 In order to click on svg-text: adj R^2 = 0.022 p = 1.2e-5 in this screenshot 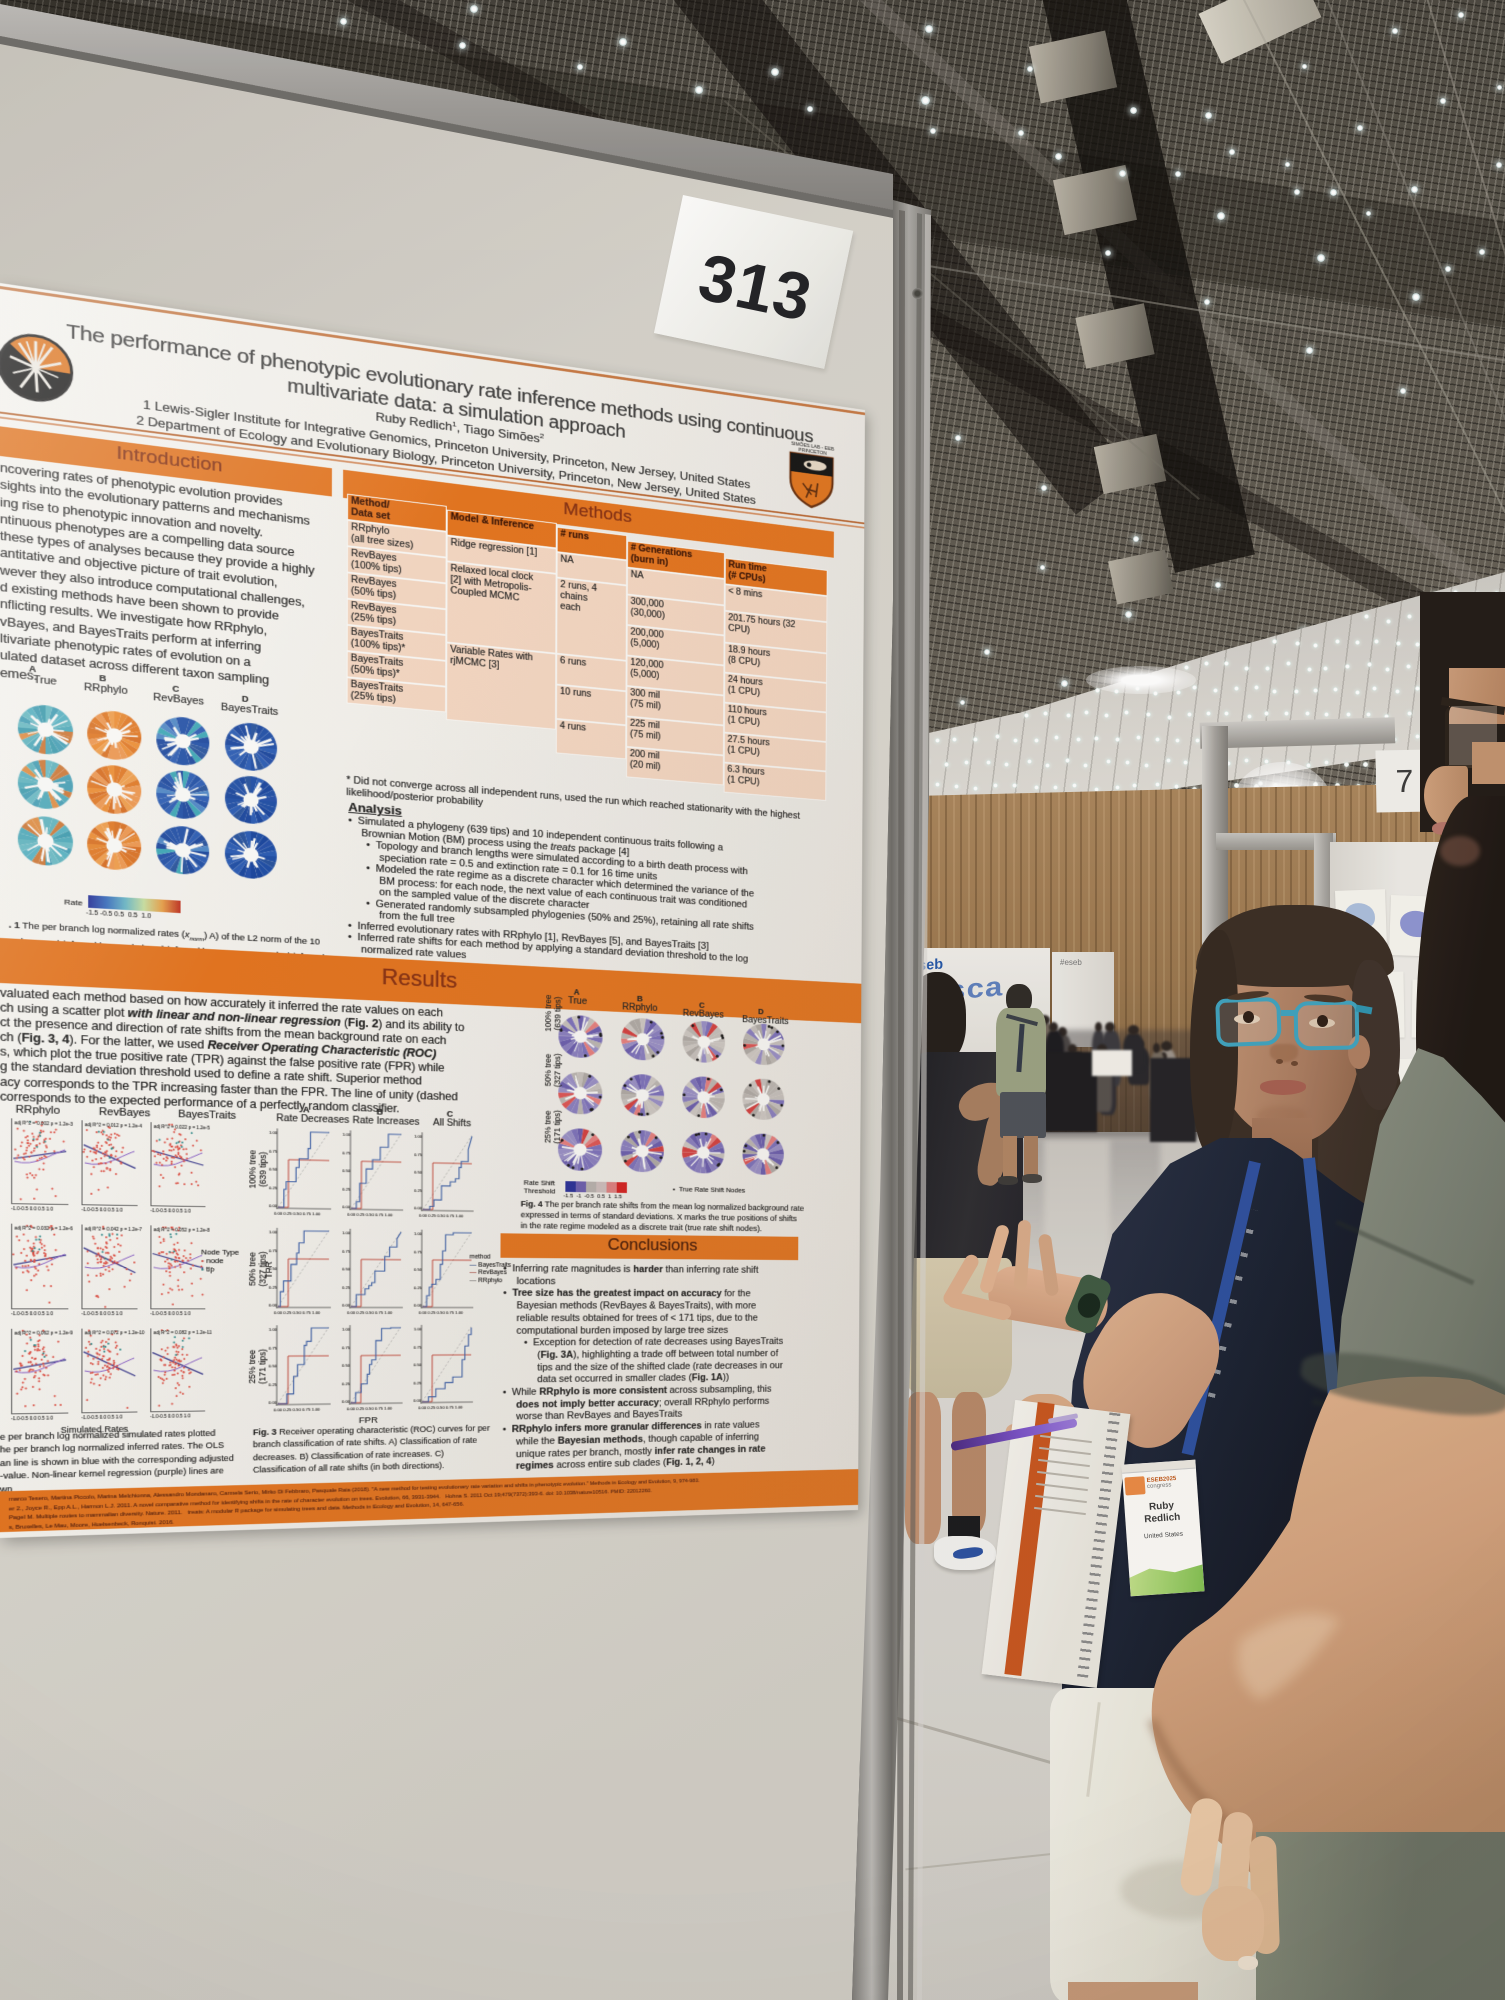, I will do `click(182, 1127)`.